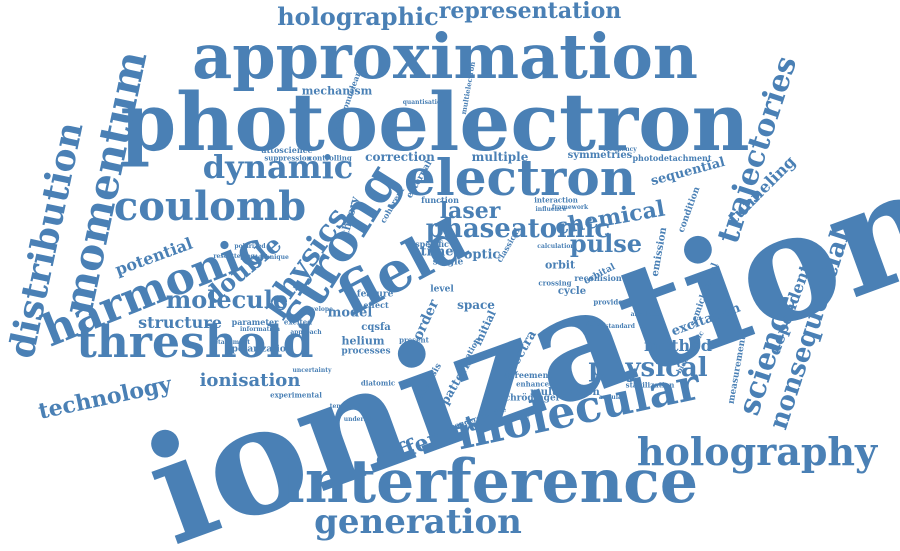  What do you see at coordinates (619, 150) in the screenshot?
I see `word: frequency` at bounding box center [619, 150].